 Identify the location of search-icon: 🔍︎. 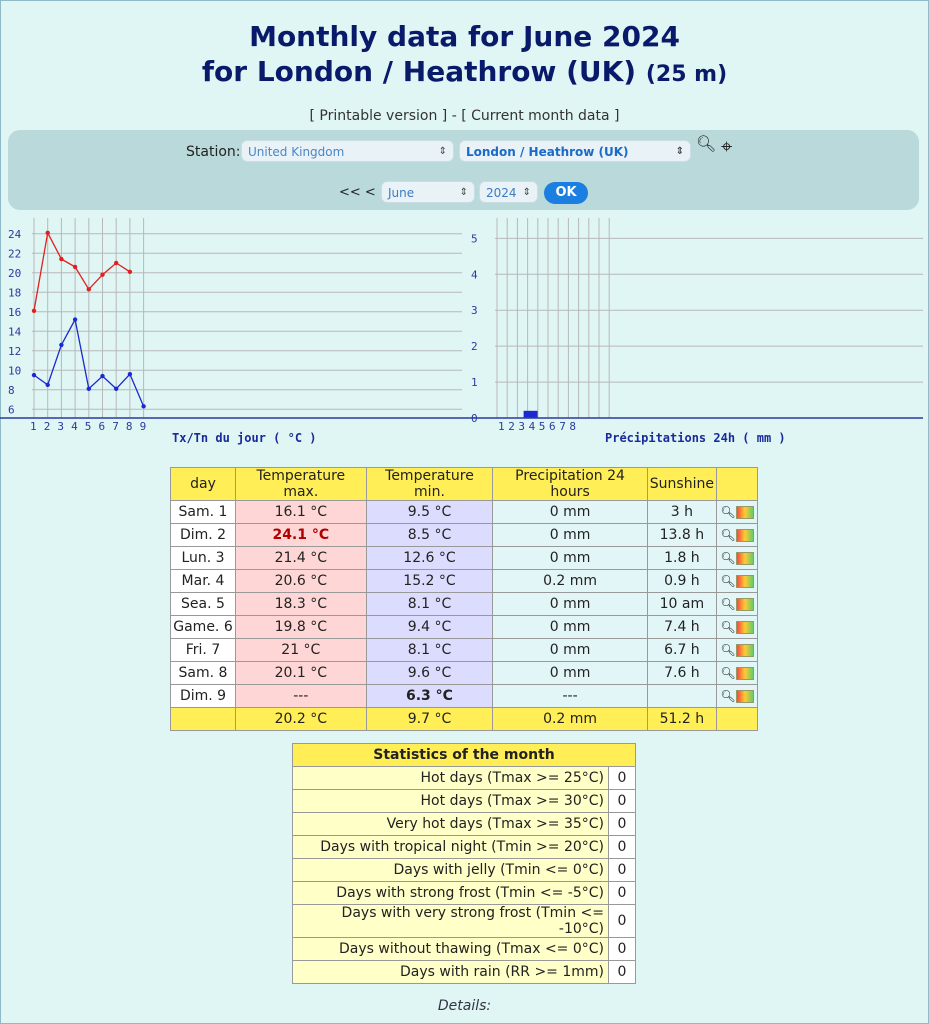
(706, 143).